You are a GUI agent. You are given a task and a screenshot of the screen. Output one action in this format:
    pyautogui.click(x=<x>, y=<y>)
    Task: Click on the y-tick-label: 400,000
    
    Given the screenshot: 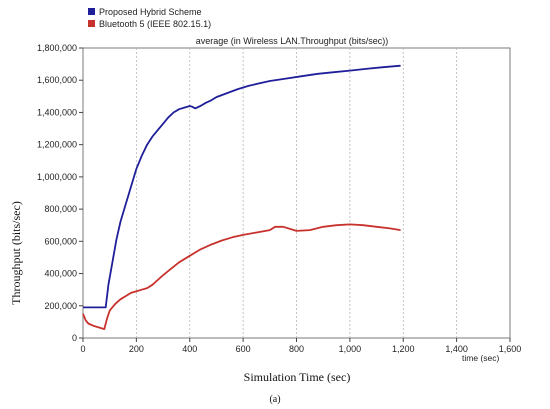 What is the action you would take?
    pyautogui.click(x=60, y=274)
    